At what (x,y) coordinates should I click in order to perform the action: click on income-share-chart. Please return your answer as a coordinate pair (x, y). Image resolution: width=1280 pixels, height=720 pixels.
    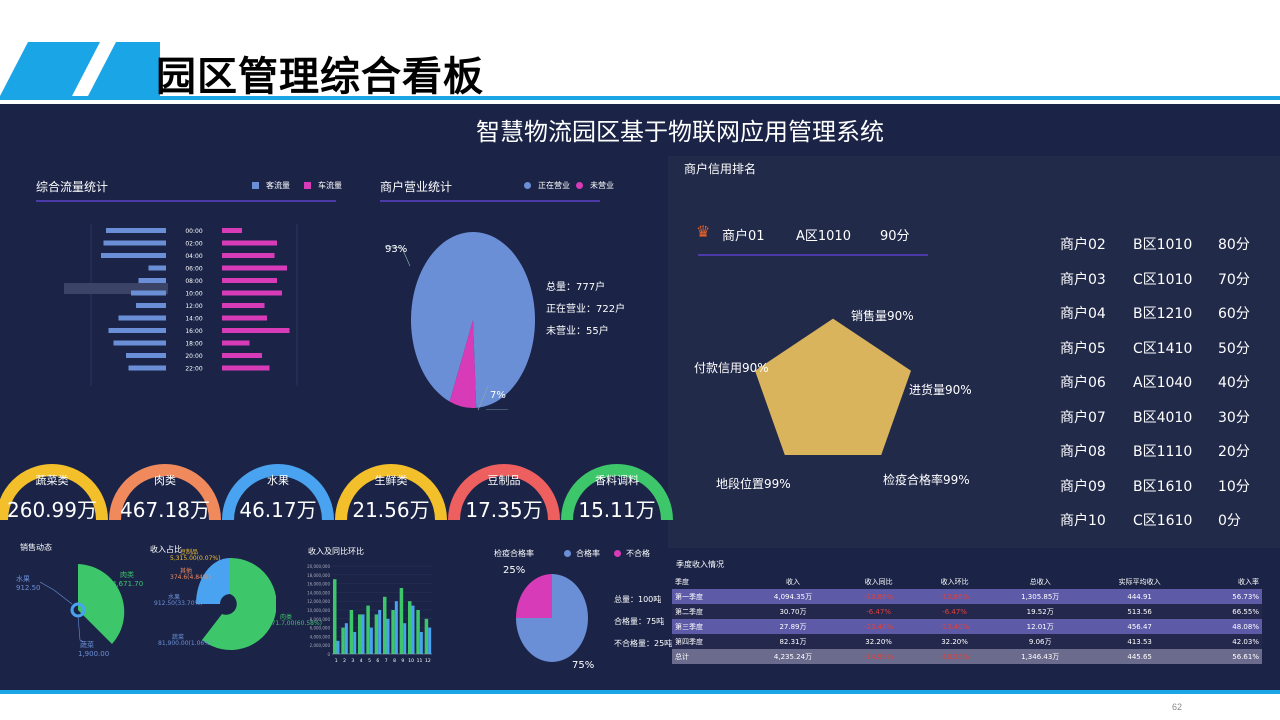
    Looking at the image, I should click on (236, 604).